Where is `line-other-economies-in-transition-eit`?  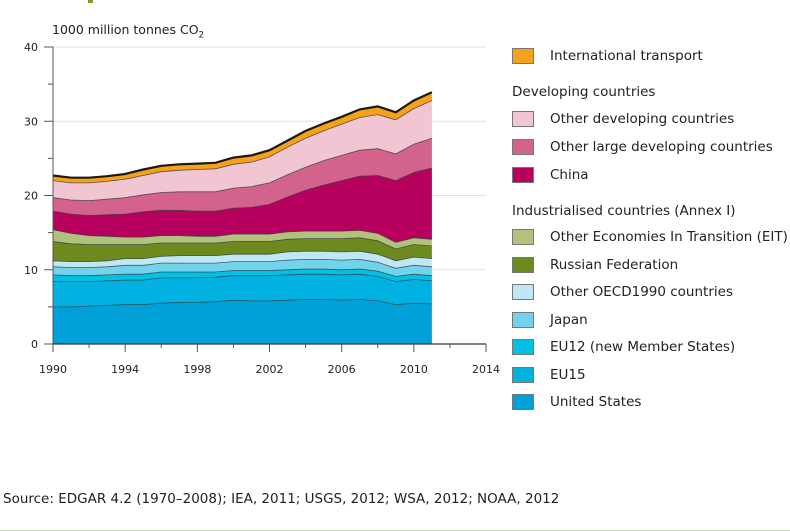
line-other-economies-in-transition-eit is located at coordinates (242, 236).